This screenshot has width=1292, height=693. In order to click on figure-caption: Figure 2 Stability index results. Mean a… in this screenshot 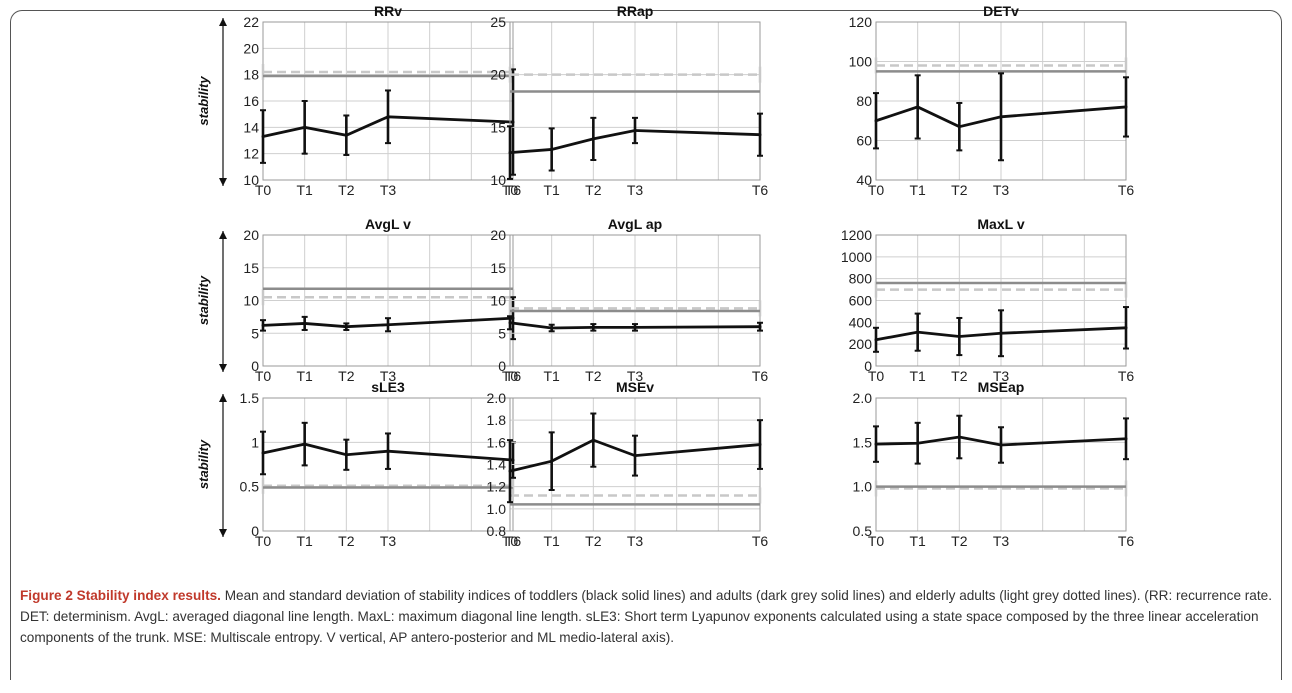, I will do `click(647, 616)`.